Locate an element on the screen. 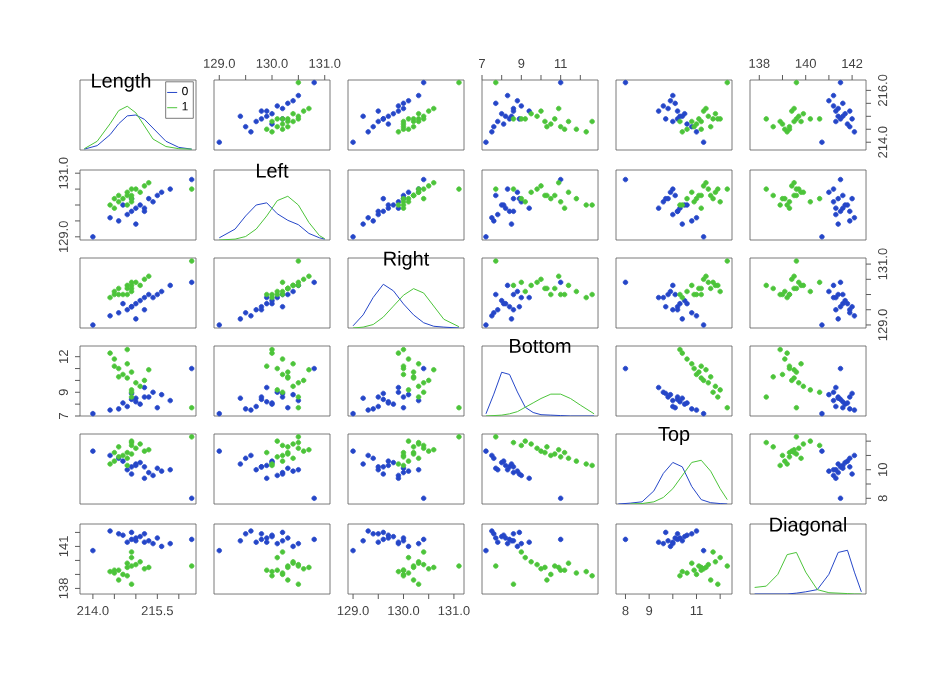 This screenshot has height=676, width=948. chart-title: Bottom is located at coordinates (540, 346).